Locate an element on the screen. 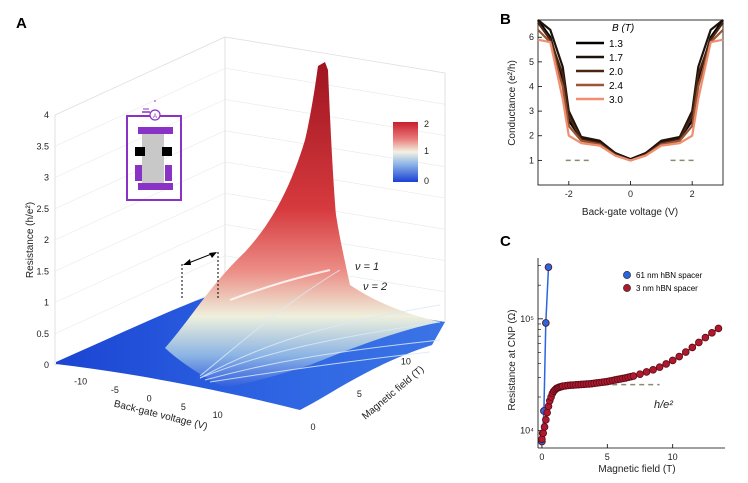 Image resolution: width=748 pixels, height=483 pixels. z-tick-label: 1 is located at coordinates (46, 303).